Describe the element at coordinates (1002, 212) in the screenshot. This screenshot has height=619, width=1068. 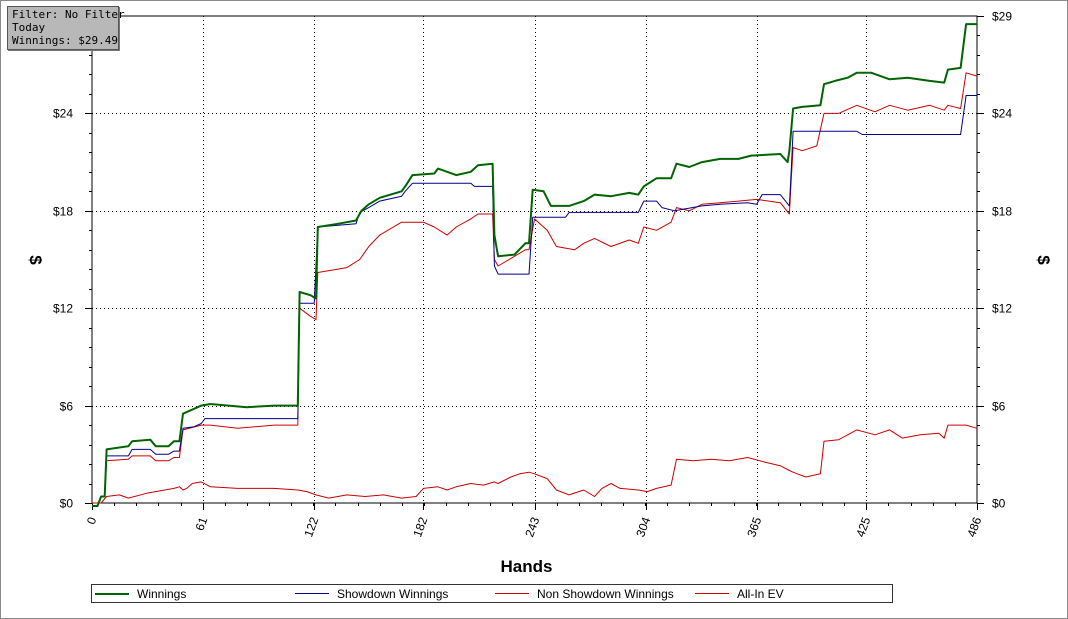
I see `y-right-tick-label: $18` at that location.